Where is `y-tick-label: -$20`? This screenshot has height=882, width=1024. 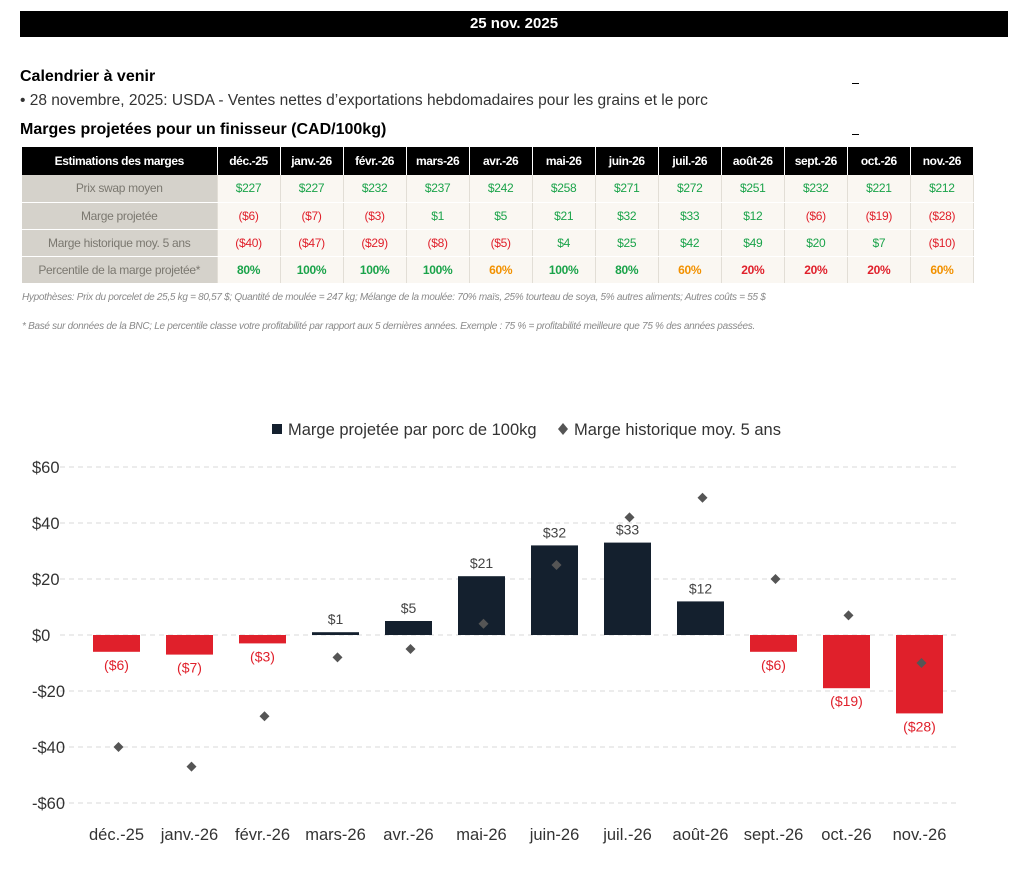
y-tick-label: -$20 is located at coordinates (48, 692).